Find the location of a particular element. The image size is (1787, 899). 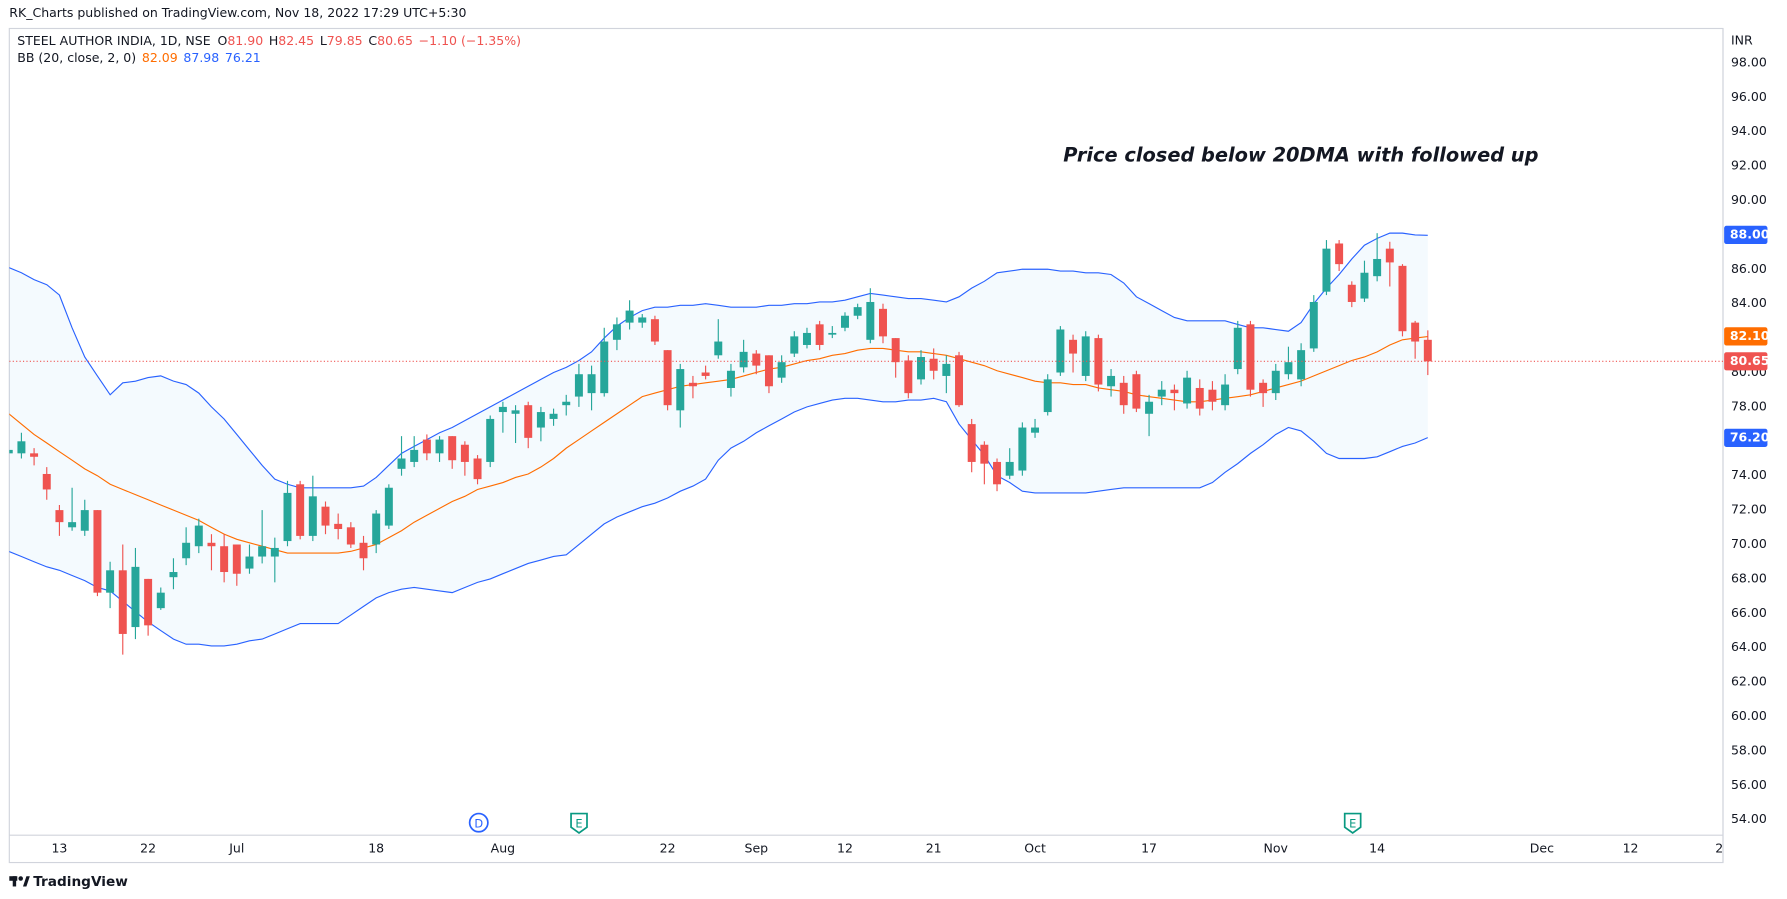

ohlc-key: H is located at coordinates (273, 40).